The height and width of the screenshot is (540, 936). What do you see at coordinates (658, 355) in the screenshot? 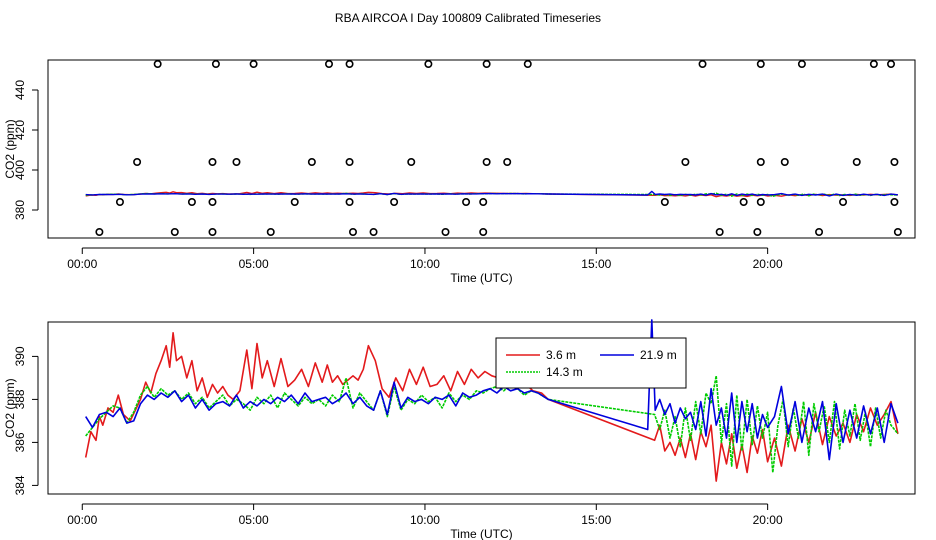
I see `legend-label-21-9m: 21.9 m` at bounding box center [658, 355].